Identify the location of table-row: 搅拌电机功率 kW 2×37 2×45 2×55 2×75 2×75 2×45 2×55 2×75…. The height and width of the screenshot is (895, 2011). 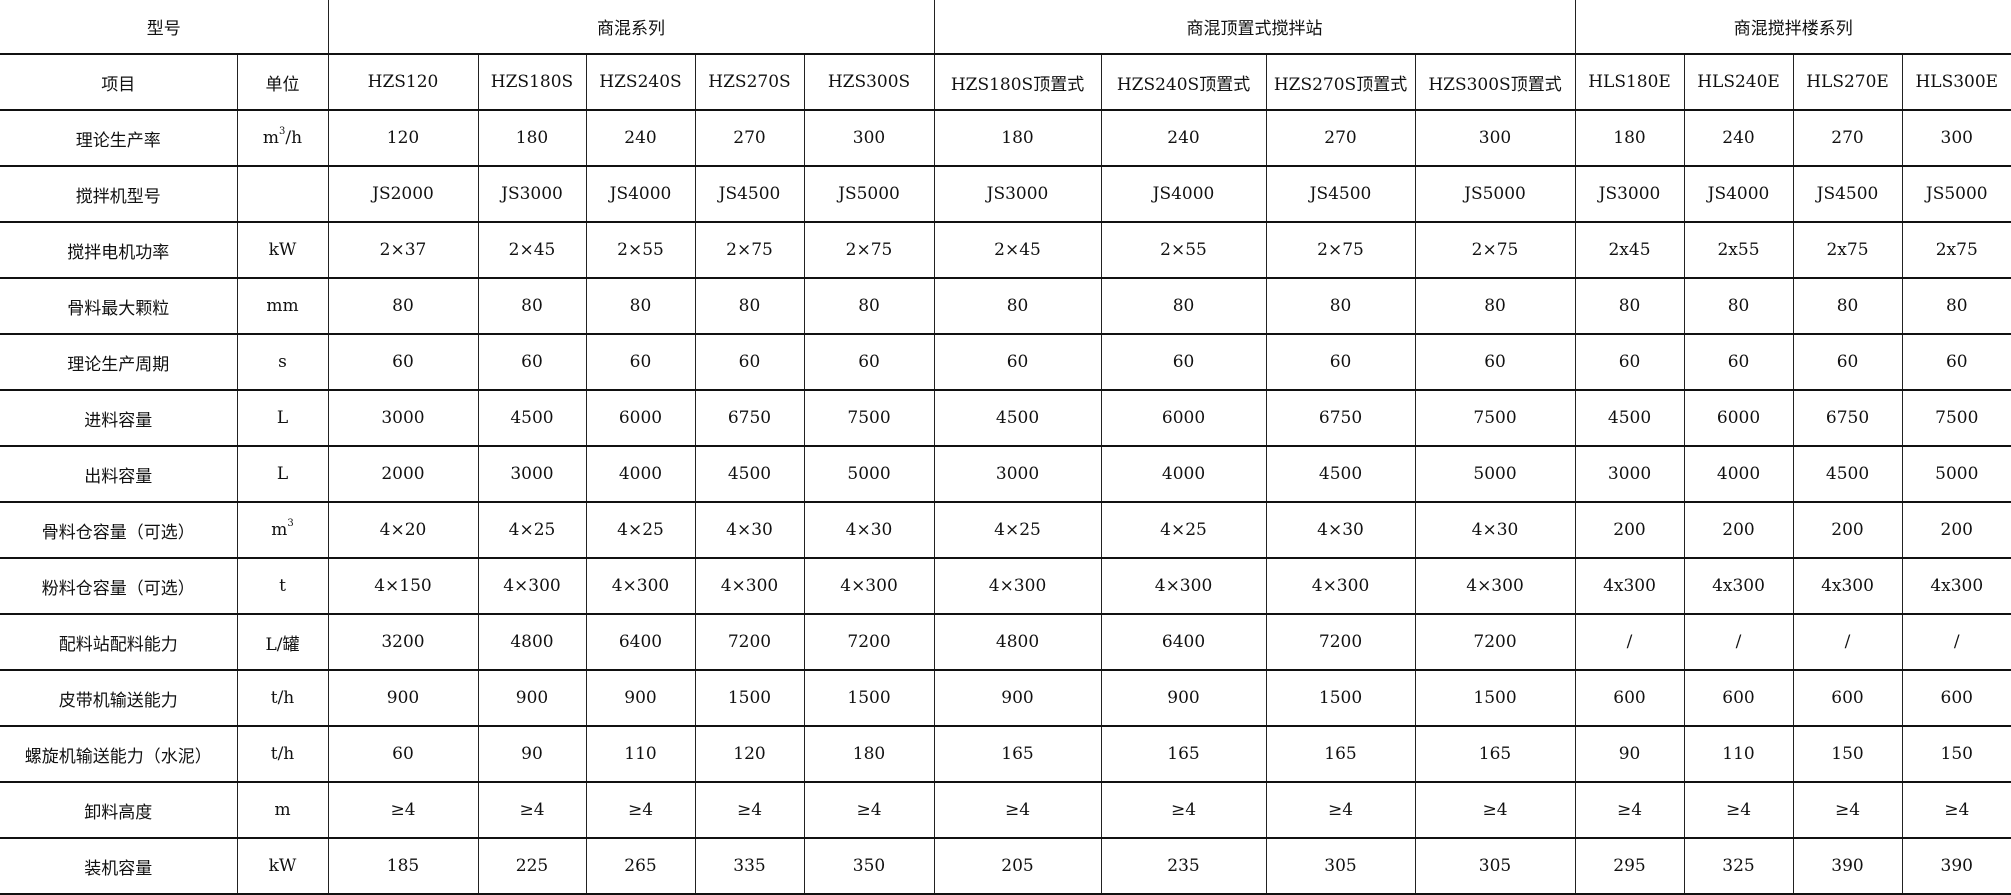
(1005, 250).